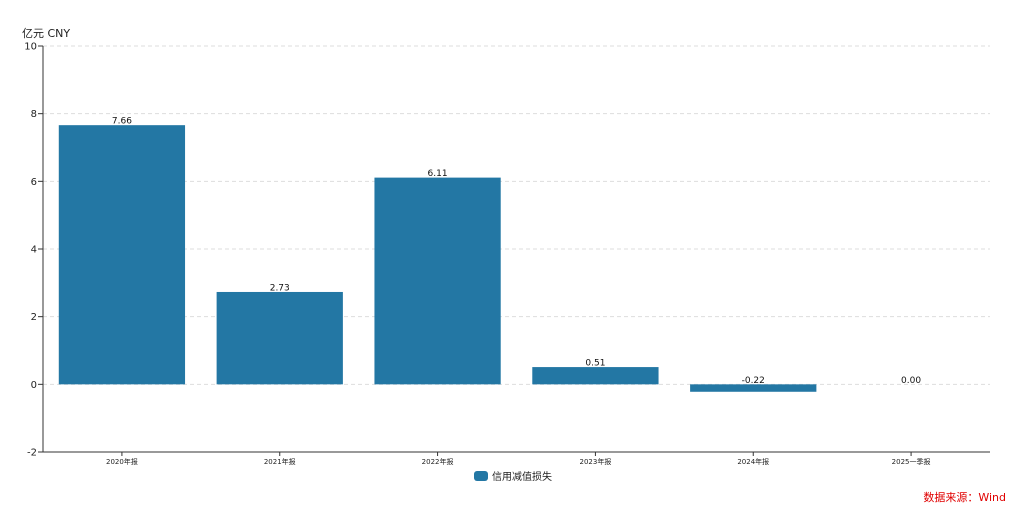 The width and height of the screenshot is (1024, 512). Describe the element at coordinates (122, 122) in the screenshot. I see `bar-data-label: 7.66` at that location.